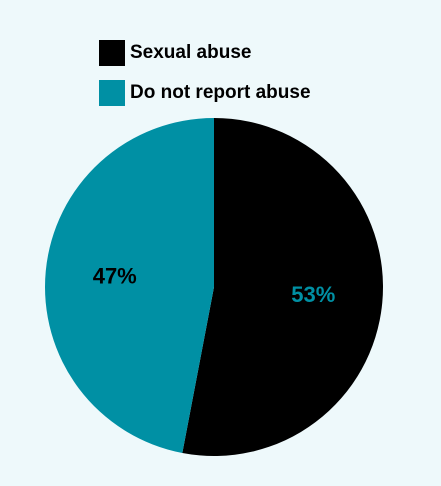 The width and height of the screenshot is (441, 486). I want to click on legend-item-do-not-report: Do not report abuse, so click(205, 93).